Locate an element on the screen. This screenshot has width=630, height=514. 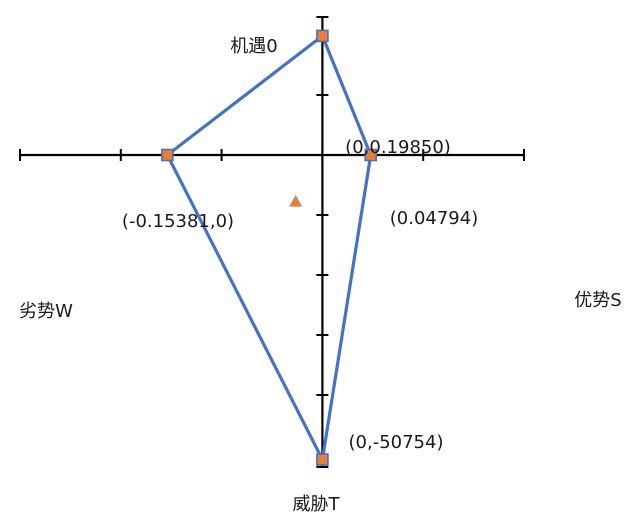
threat-point is located at coordinates (322, 459).